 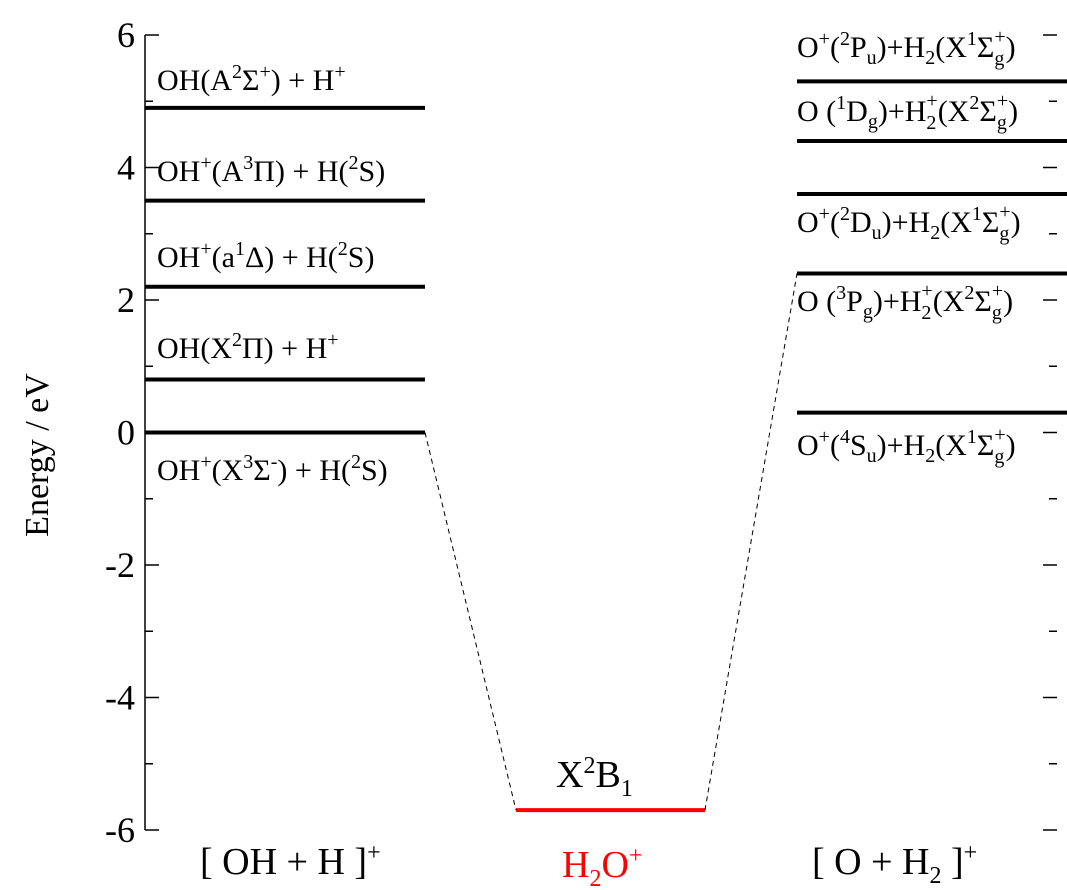 What do you see at coordinates (894, 864) in the screenshot?
I see `group-label-right: [ O + H2 ]+` at bounding box center [894, 864].